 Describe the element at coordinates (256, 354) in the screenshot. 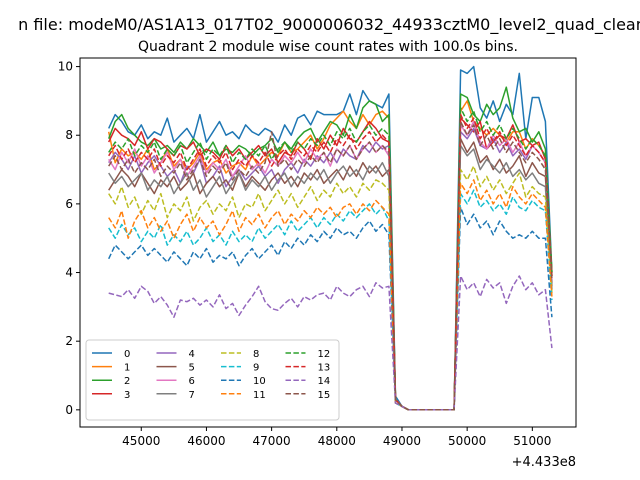

I see `legend-label: 8` at that location.